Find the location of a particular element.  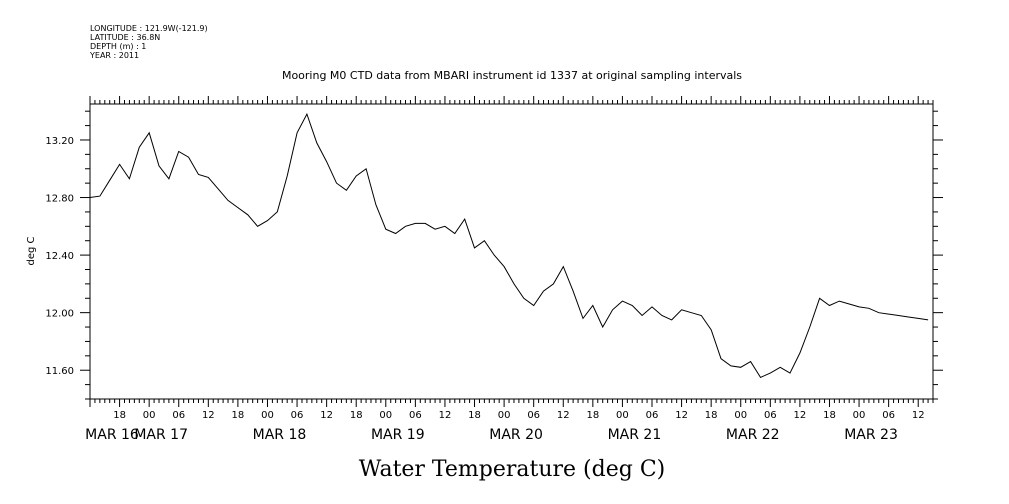

x-tick-day-label: MAR 16 is located at coordinates (112, 435).